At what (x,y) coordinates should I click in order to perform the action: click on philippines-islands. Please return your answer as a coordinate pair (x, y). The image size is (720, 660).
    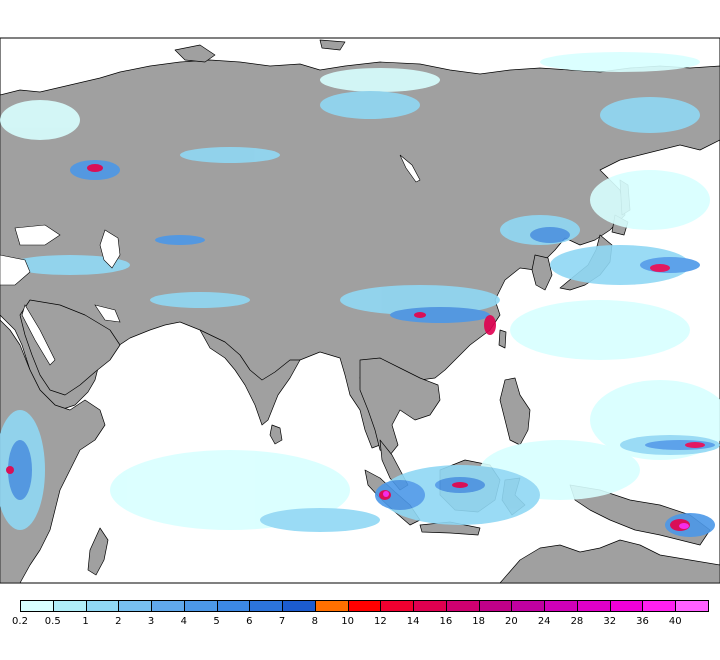
    Looking at the image, I should click on (515, 411).